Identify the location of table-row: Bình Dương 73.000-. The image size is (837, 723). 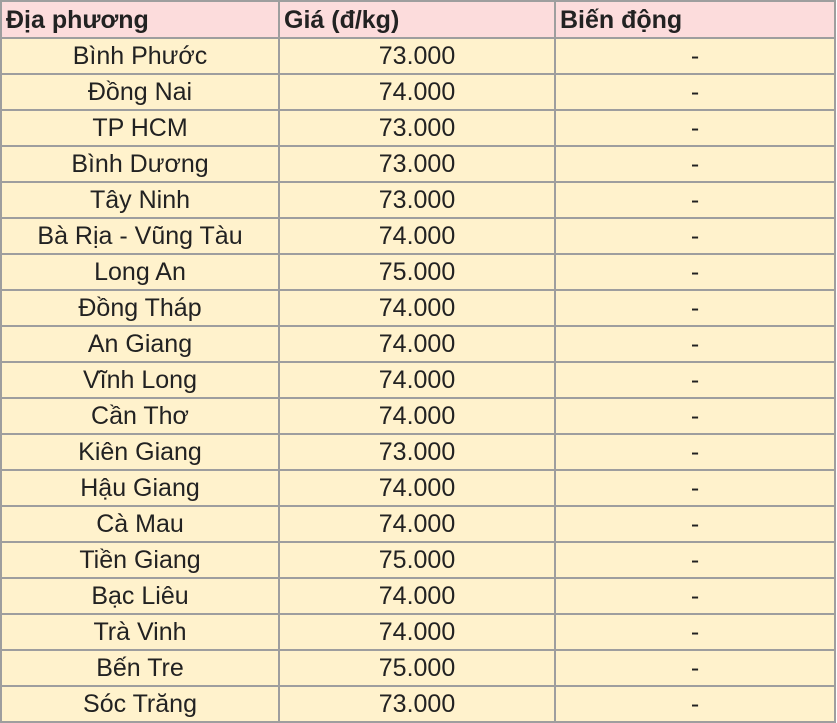
(418, 164).